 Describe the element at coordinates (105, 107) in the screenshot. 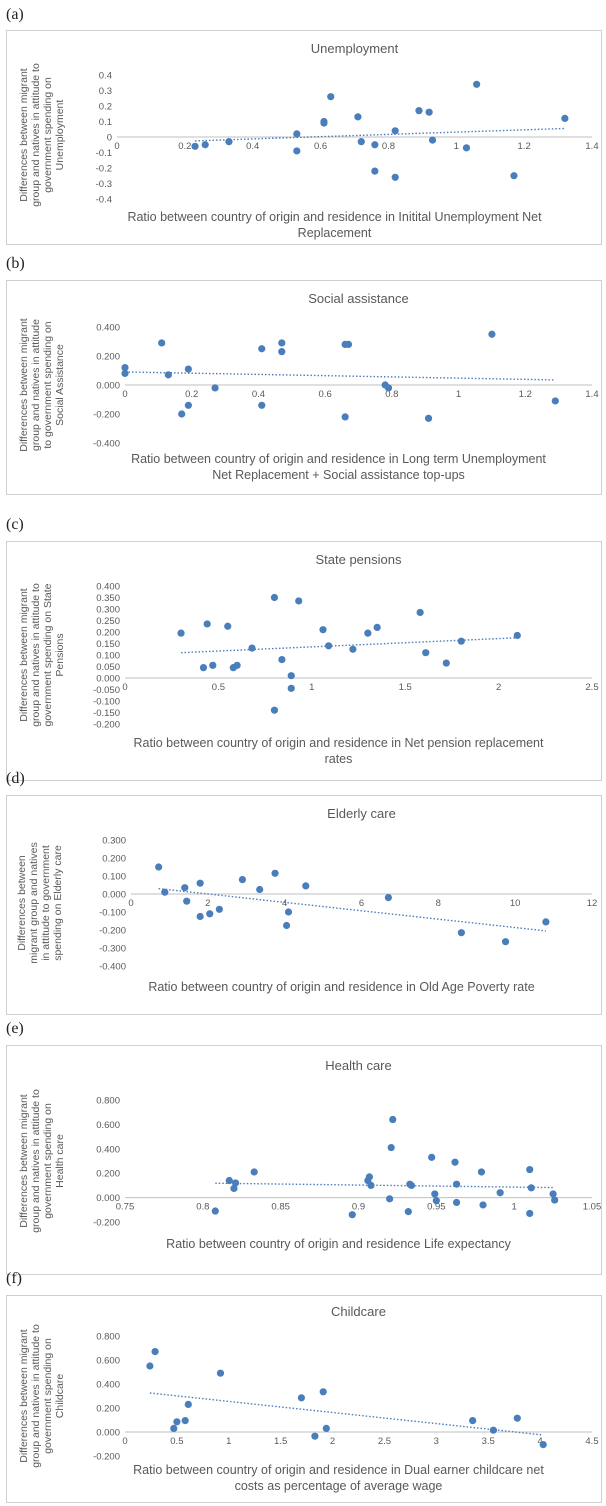

I see `y-tick-label: 0.2` at that location.